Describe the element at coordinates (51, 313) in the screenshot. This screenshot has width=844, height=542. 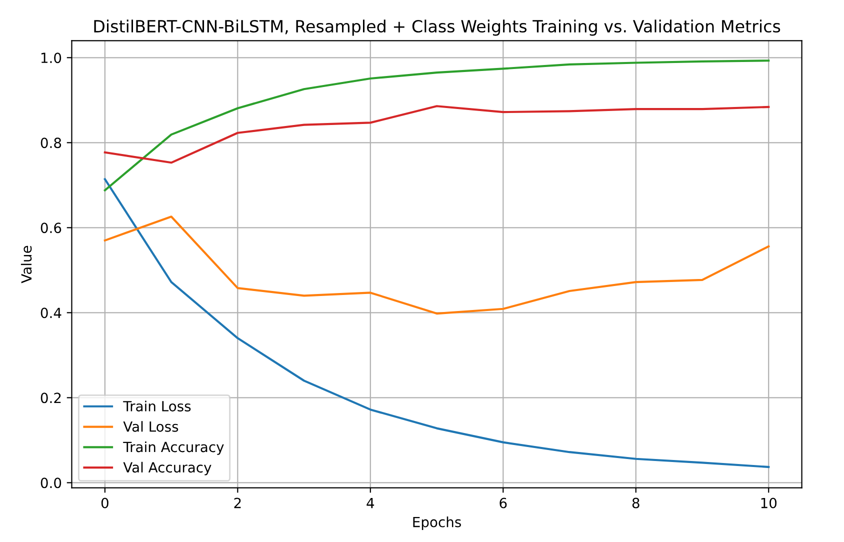
I see `y-tick-label: 0.4` at that location.